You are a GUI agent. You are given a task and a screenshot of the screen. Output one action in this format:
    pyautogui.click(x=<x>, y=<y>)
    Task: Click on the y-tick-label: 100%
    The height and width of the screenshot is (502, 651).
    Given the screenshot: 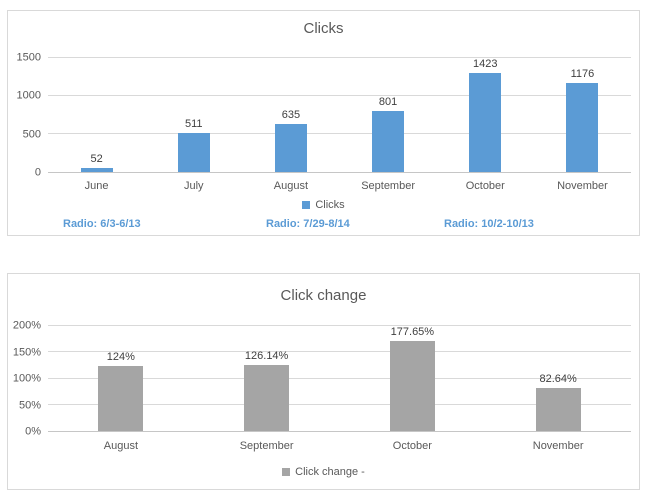 What is the action you would take?
    pyautogui.click(x=26, y=378)
    